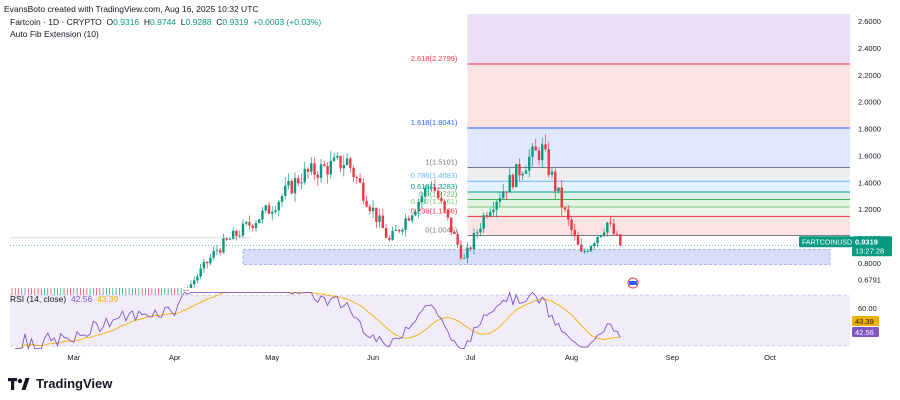 This screenshot has width=900, height=400. What do you see at coordinates (38, 299) in the screenshot?
I see `rsi-name: RSI (14, close)` at bounding box center [38, 299].